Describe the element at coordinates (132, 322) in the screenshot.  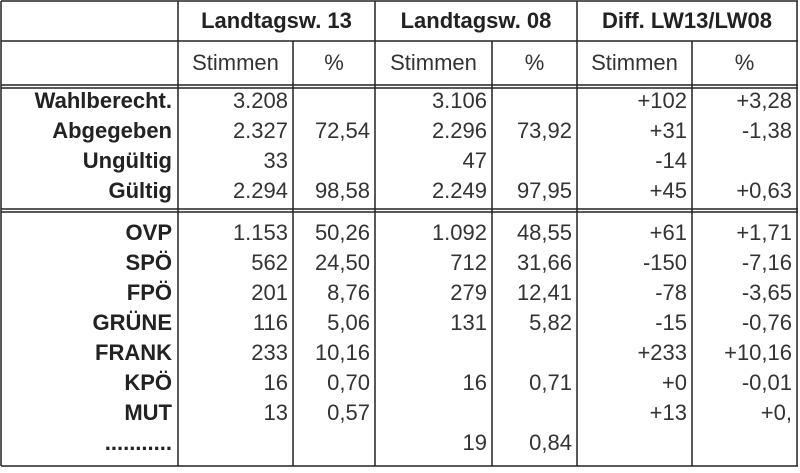
I see `row-label: GRÜNE` at that location.